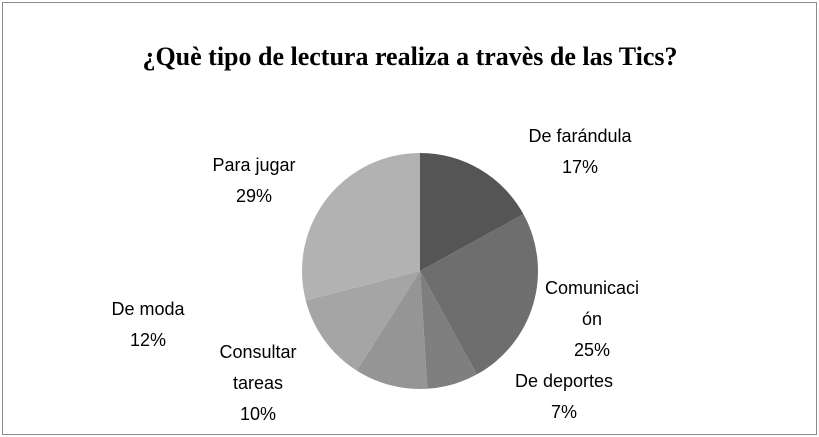 The image size is (819, 437). I want to click on category-label: Comunicación, so click(592, 303).